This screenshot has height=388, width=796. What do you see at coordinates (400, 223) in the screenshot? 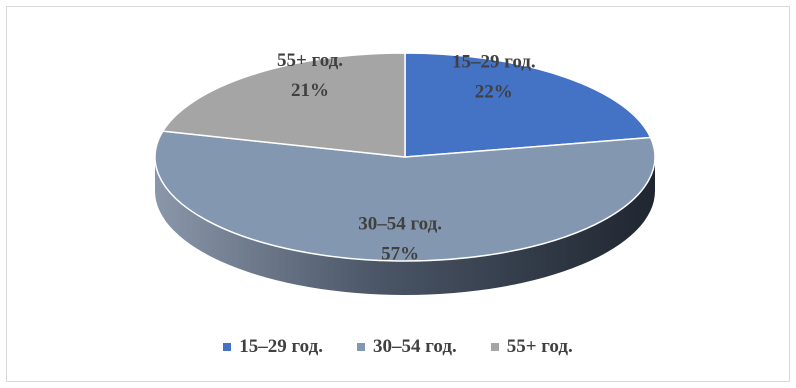
I see `slice-category-label: 30‒54 год.` at bounding box center [400, 223].